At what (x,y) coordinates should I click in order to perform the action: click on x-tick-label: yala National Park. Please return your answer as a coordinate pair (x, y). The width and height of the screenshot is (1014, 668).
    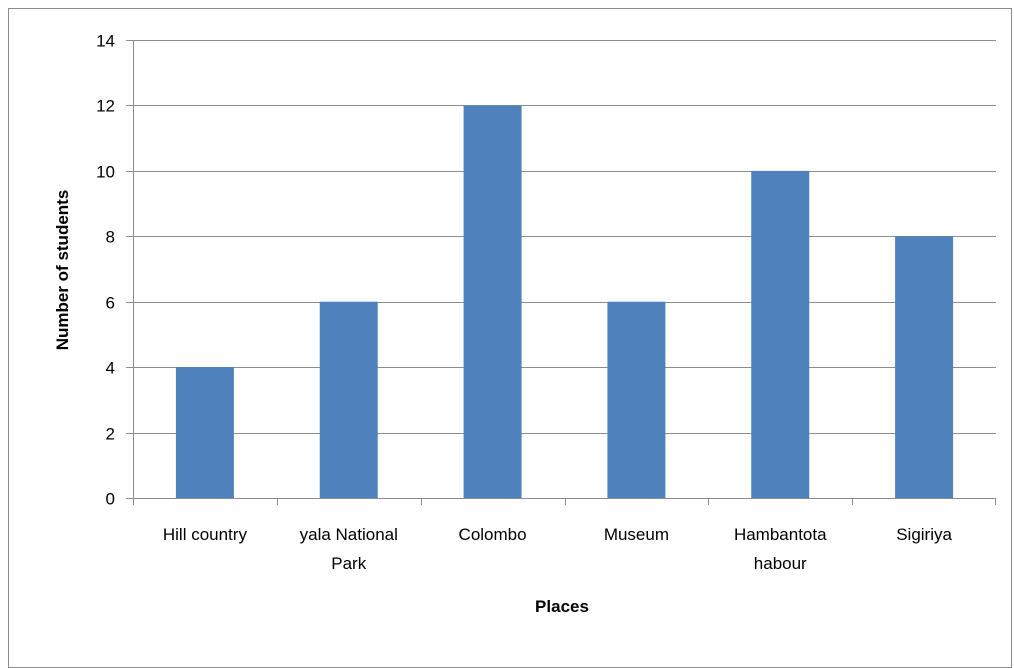
    Looking at the image, I should click on (349, 549).